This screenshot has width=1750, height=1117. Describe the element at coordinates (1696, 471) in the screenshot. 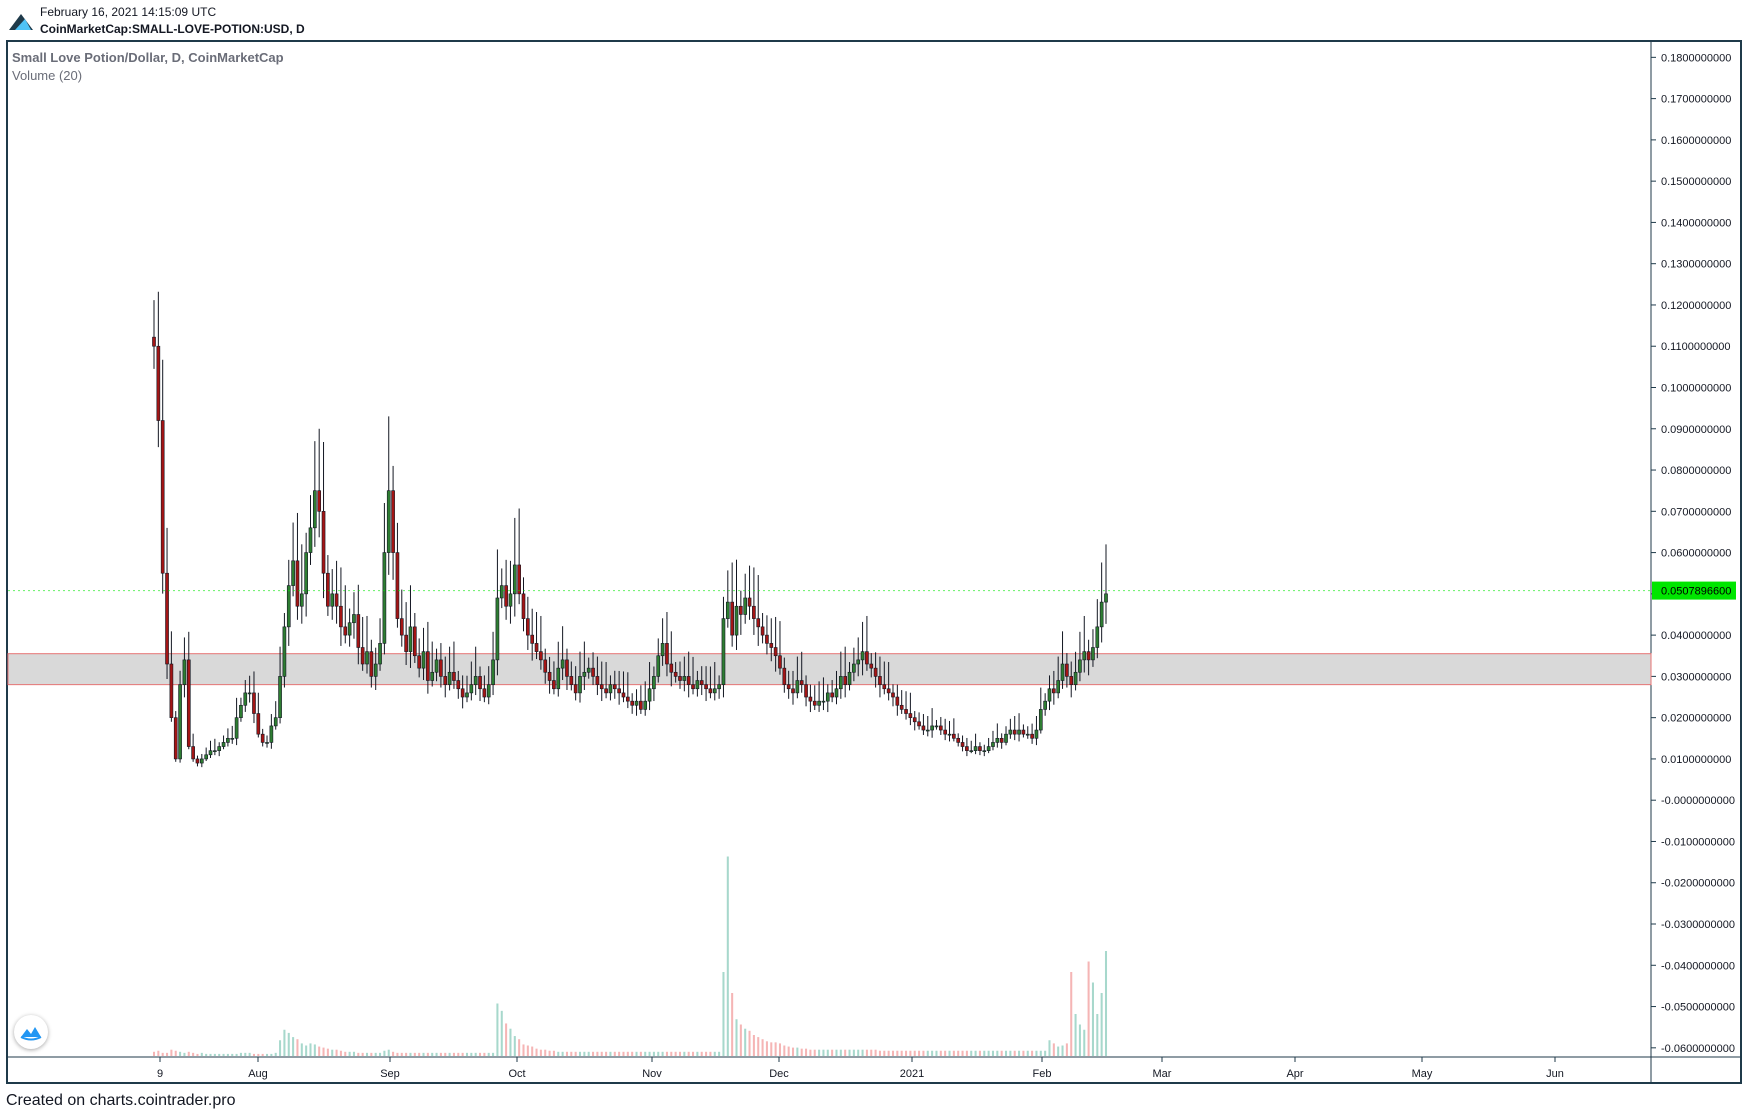

I see `y-tick-label: 0.0800000000` at that location.